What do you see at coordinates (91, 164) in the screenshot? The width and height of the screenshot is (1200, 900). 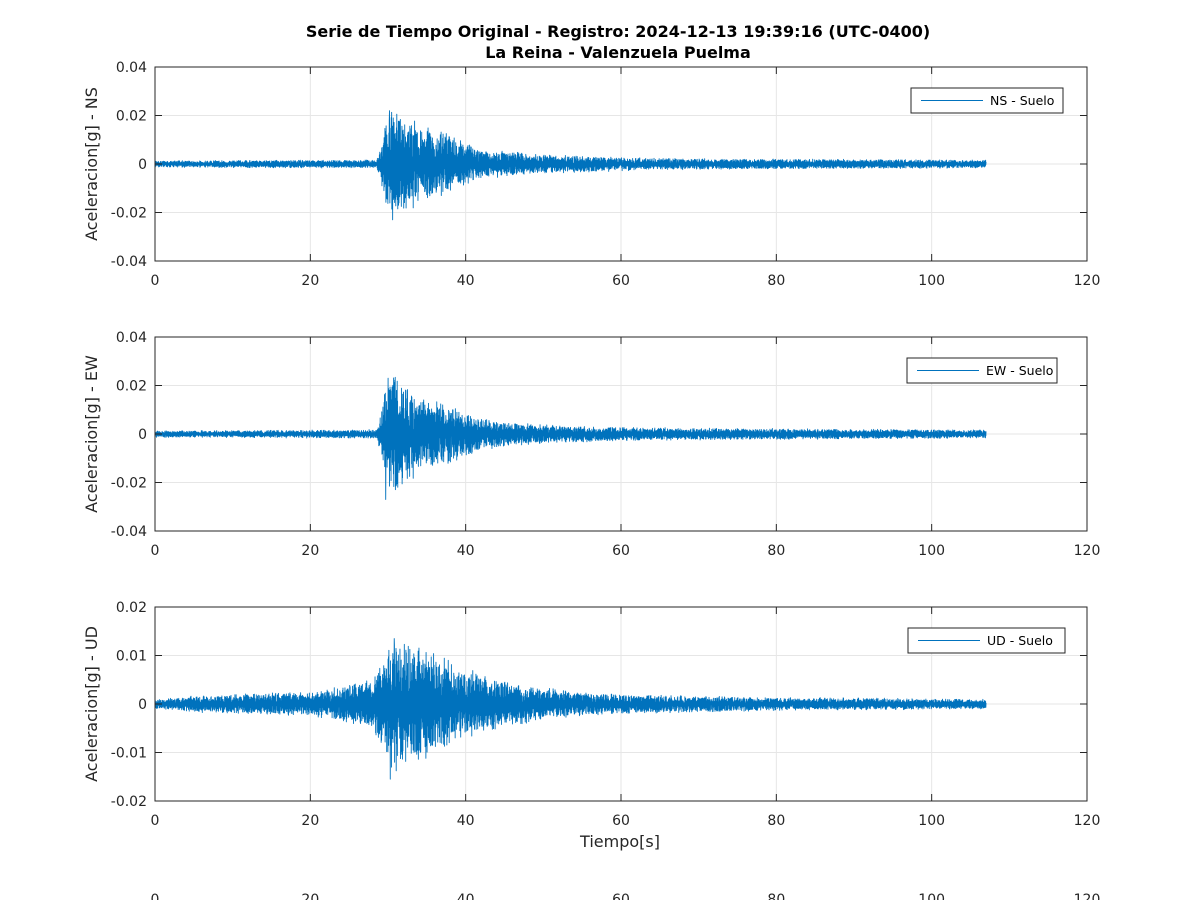 I see `y-axis-label: Aceleracion[g] - NS` at bounding box center [91, 164].